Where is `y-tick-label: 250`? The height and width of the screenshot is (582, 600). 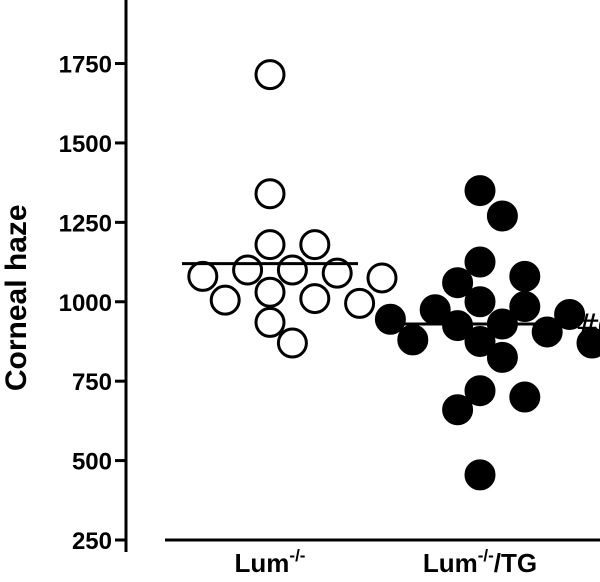 y-tick-label: 250 is located at coordinates (92, 541).